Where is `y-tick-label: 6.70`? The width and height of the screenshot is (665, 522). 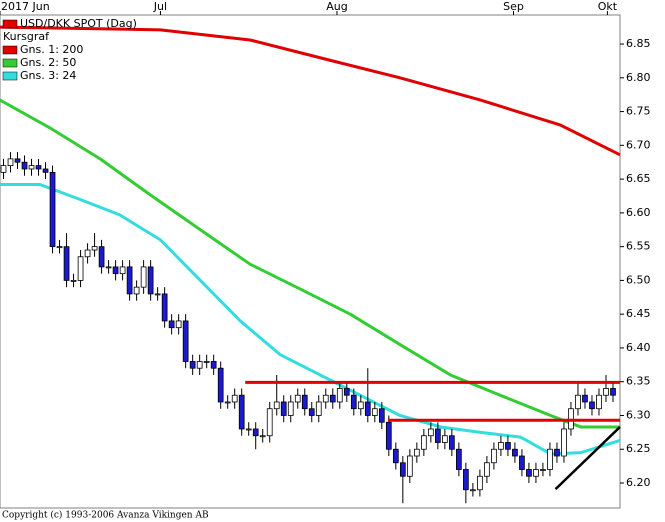
y-tick-label: 6.70 is located at coordinates (638, 144).